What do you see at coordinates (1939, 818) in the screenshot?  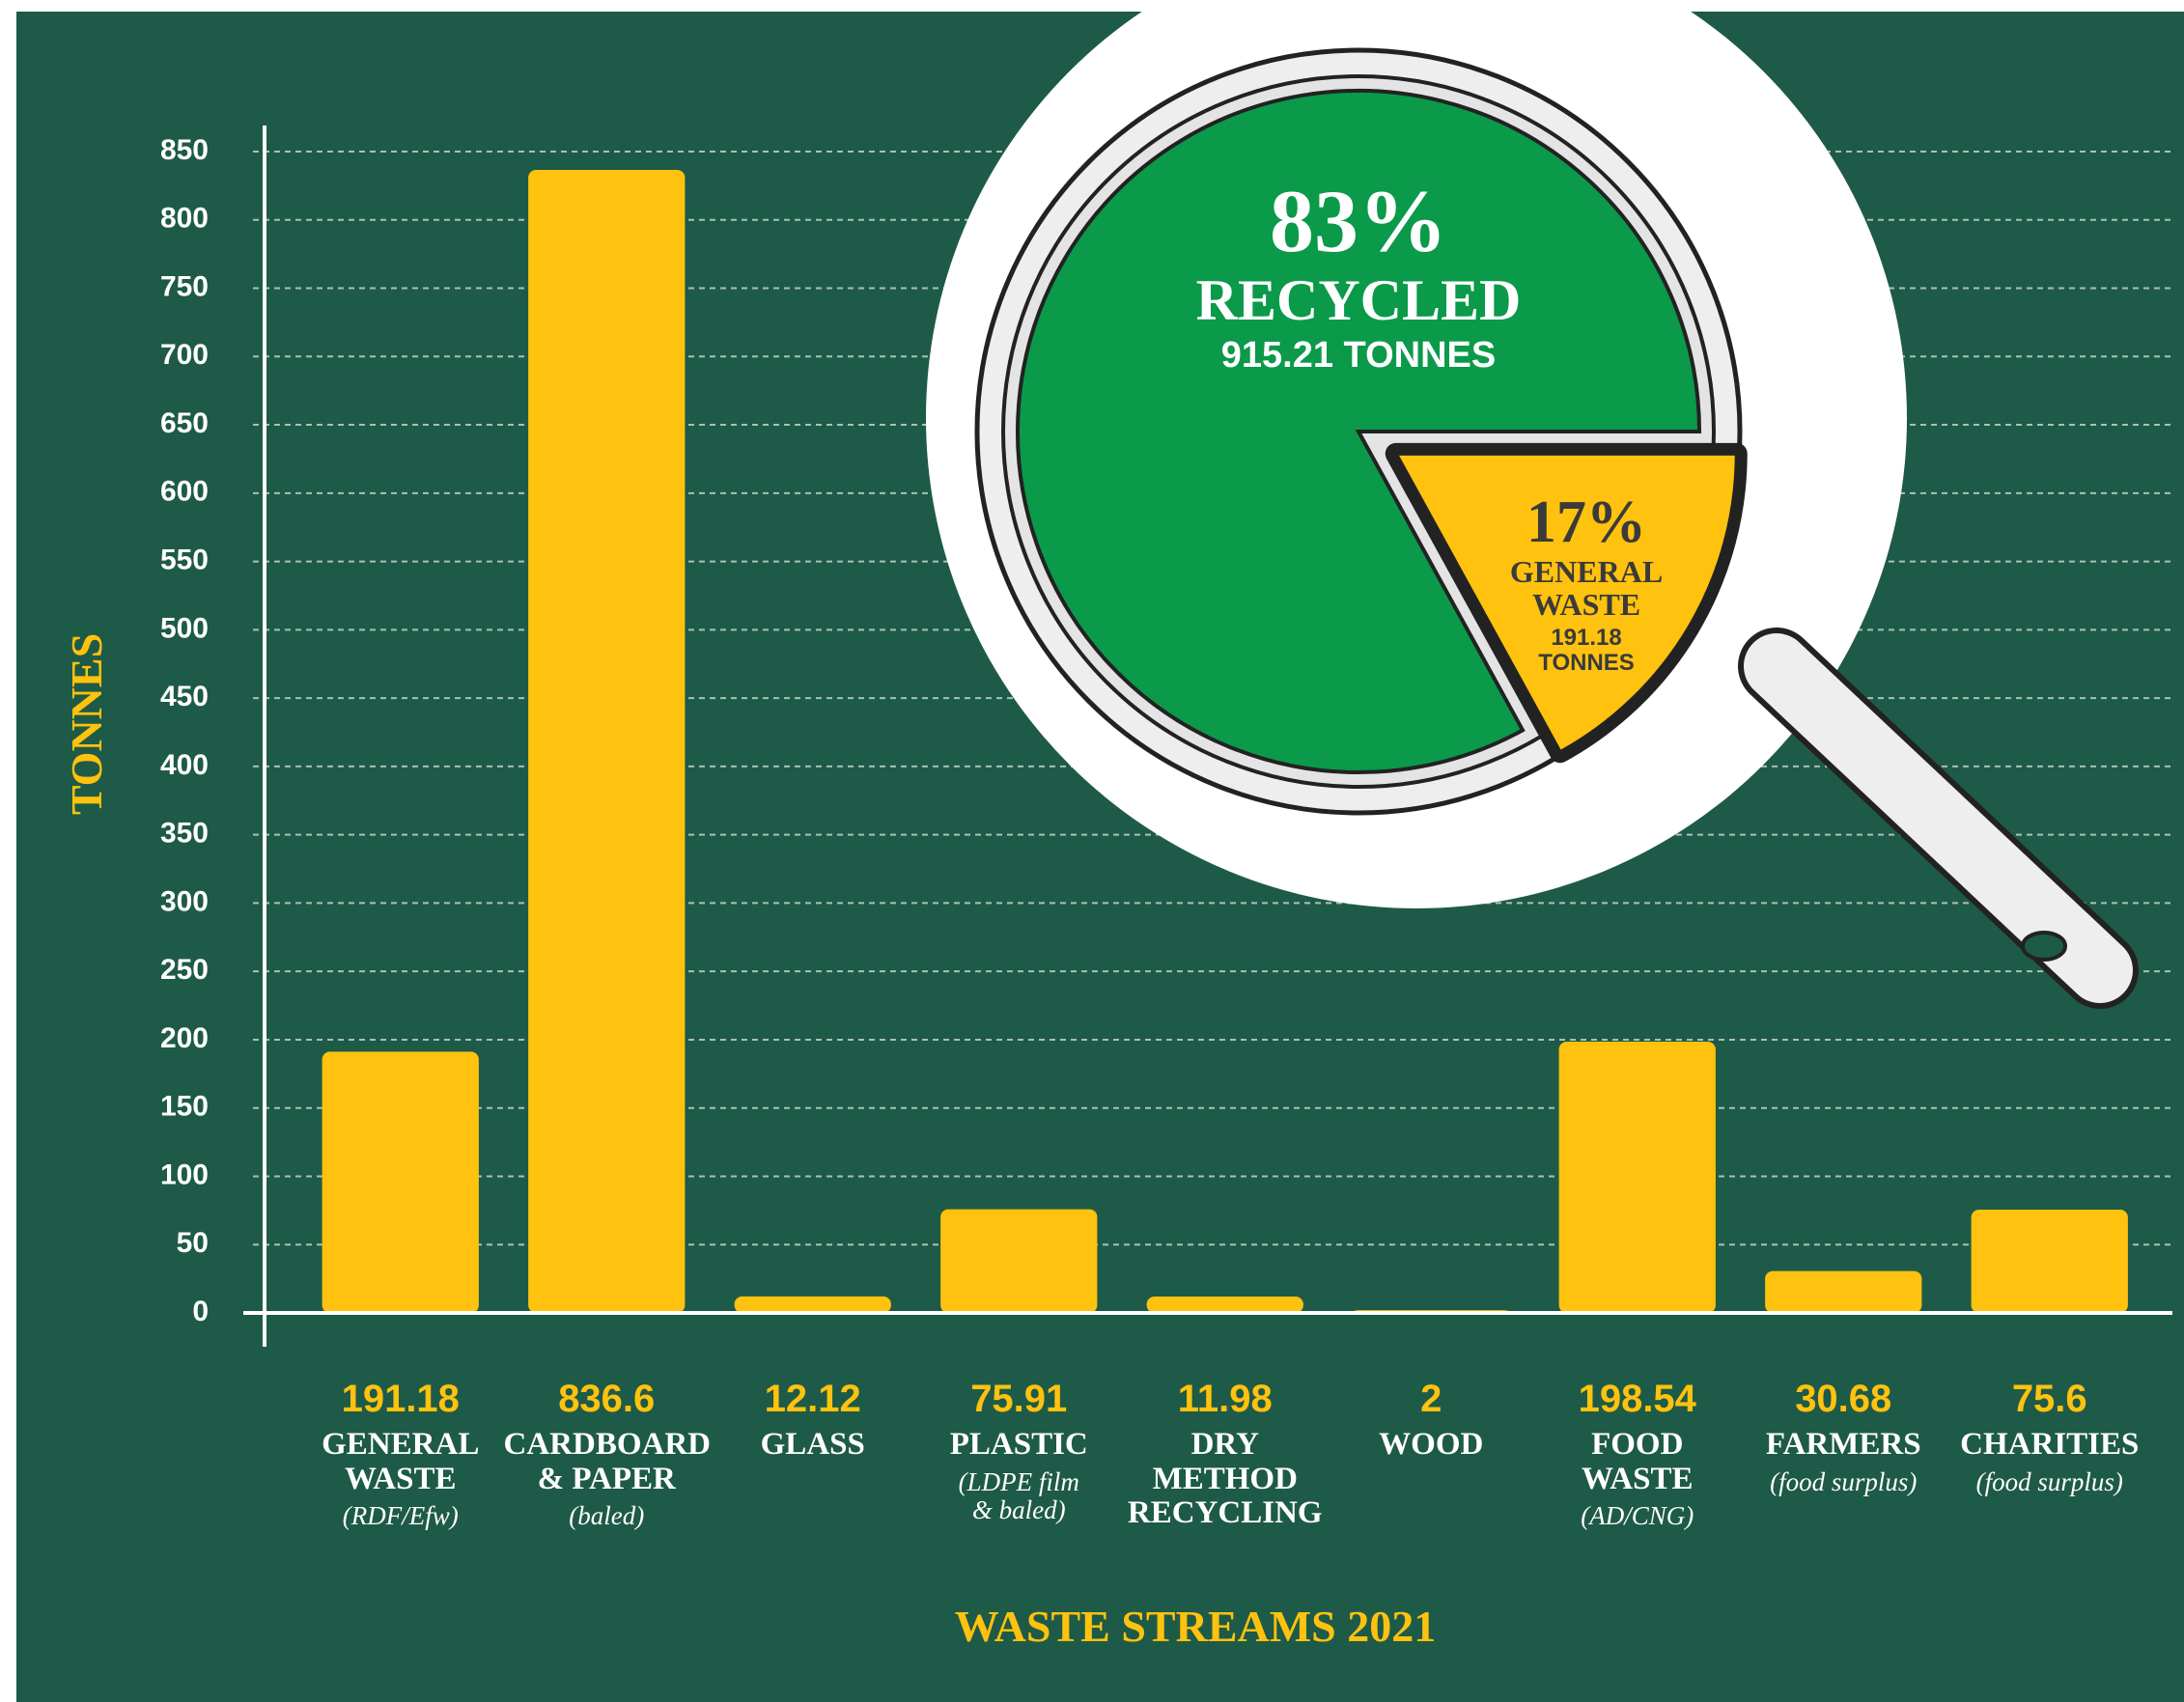 I see `pan-handle` at bounding box center [1939, 818].